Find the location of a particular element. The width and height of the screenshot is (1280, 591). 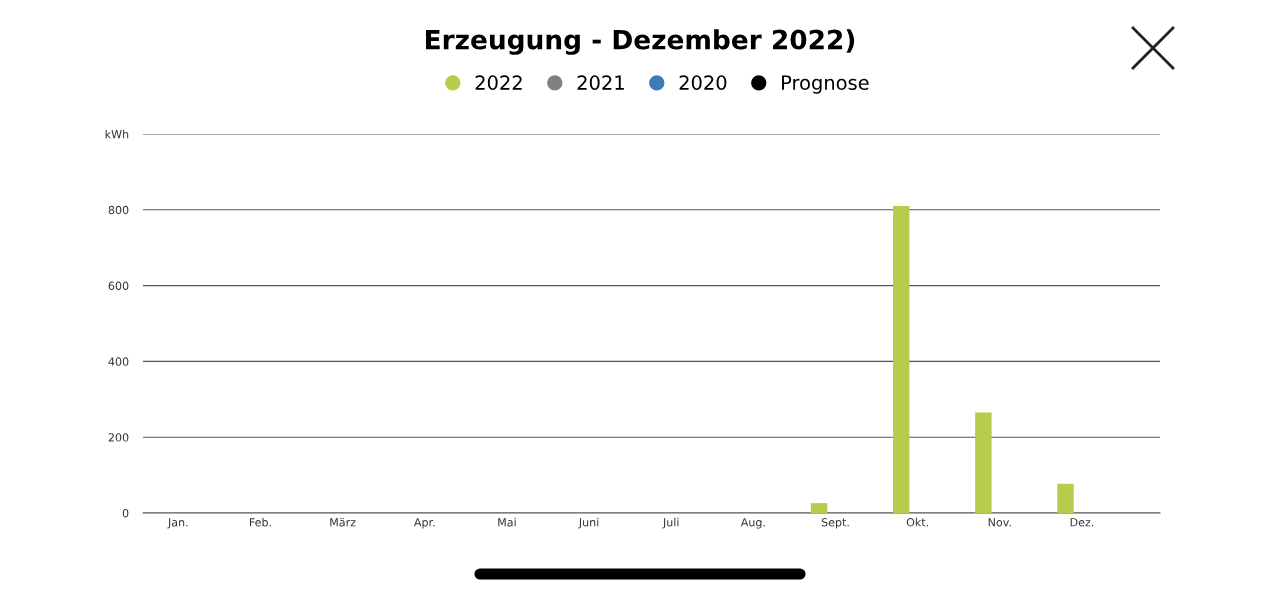

y-tick-label: 800 is located at coordinates (118, 210).